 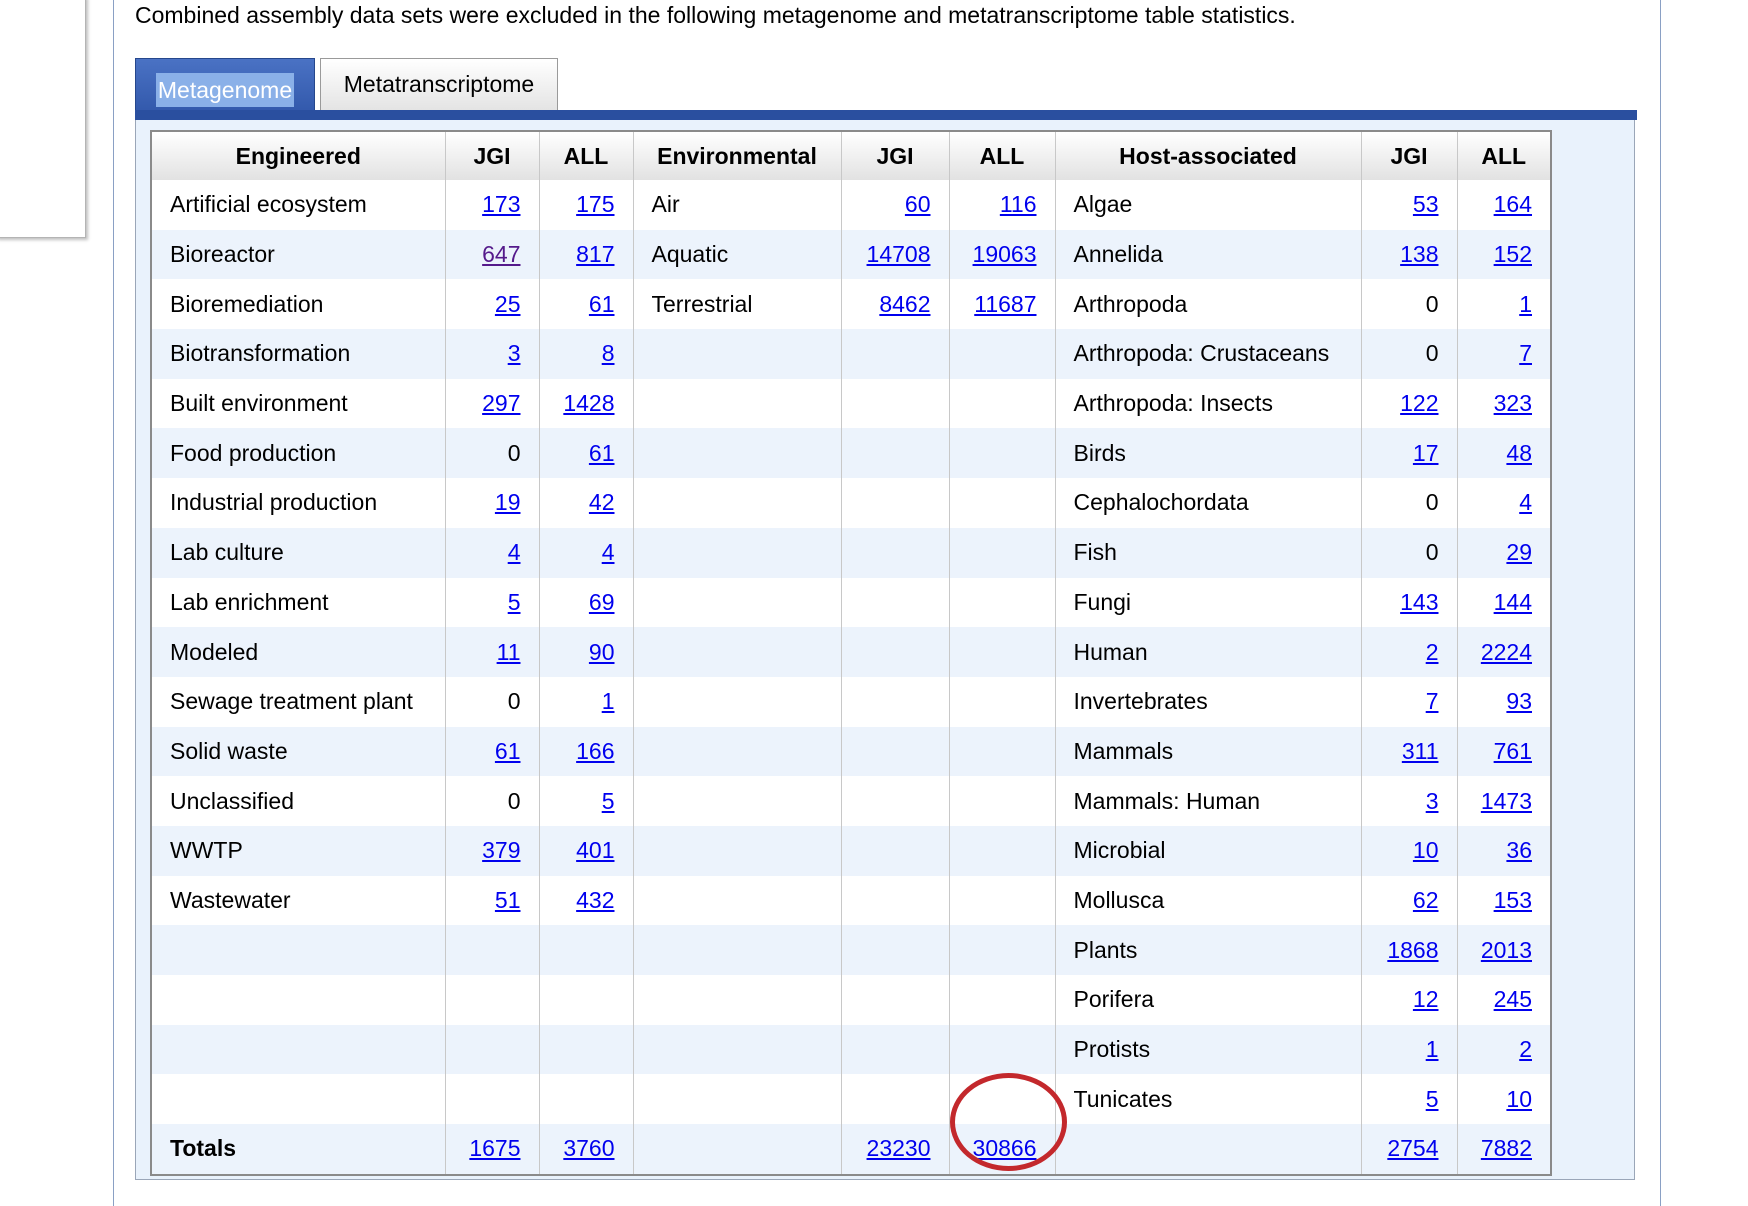 I want to click on environmental-all-count-link: 116, so click(x=1018, y=204).